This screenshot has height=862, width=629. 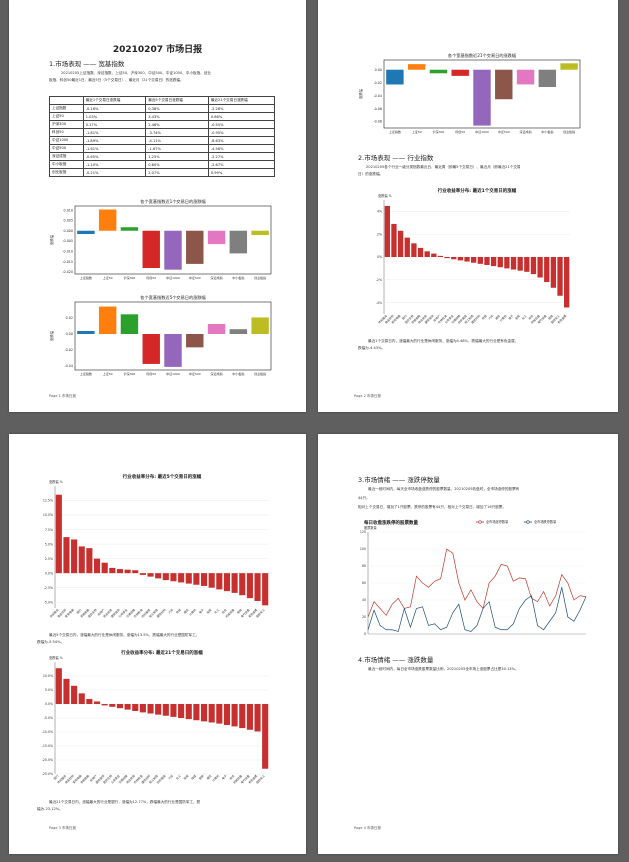 I want to click on paragraph: 44只。, so click(x=364, y=498).